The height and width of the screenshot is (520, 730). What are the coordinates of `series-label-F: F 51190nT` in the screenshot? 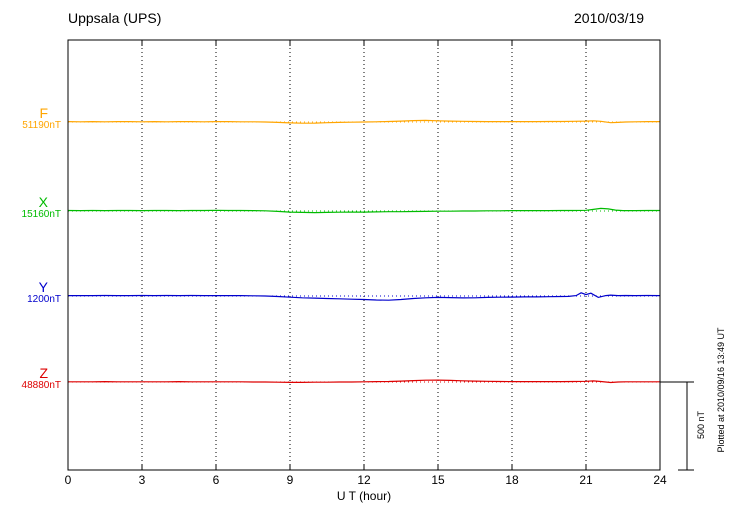 It's located at (31, 118).